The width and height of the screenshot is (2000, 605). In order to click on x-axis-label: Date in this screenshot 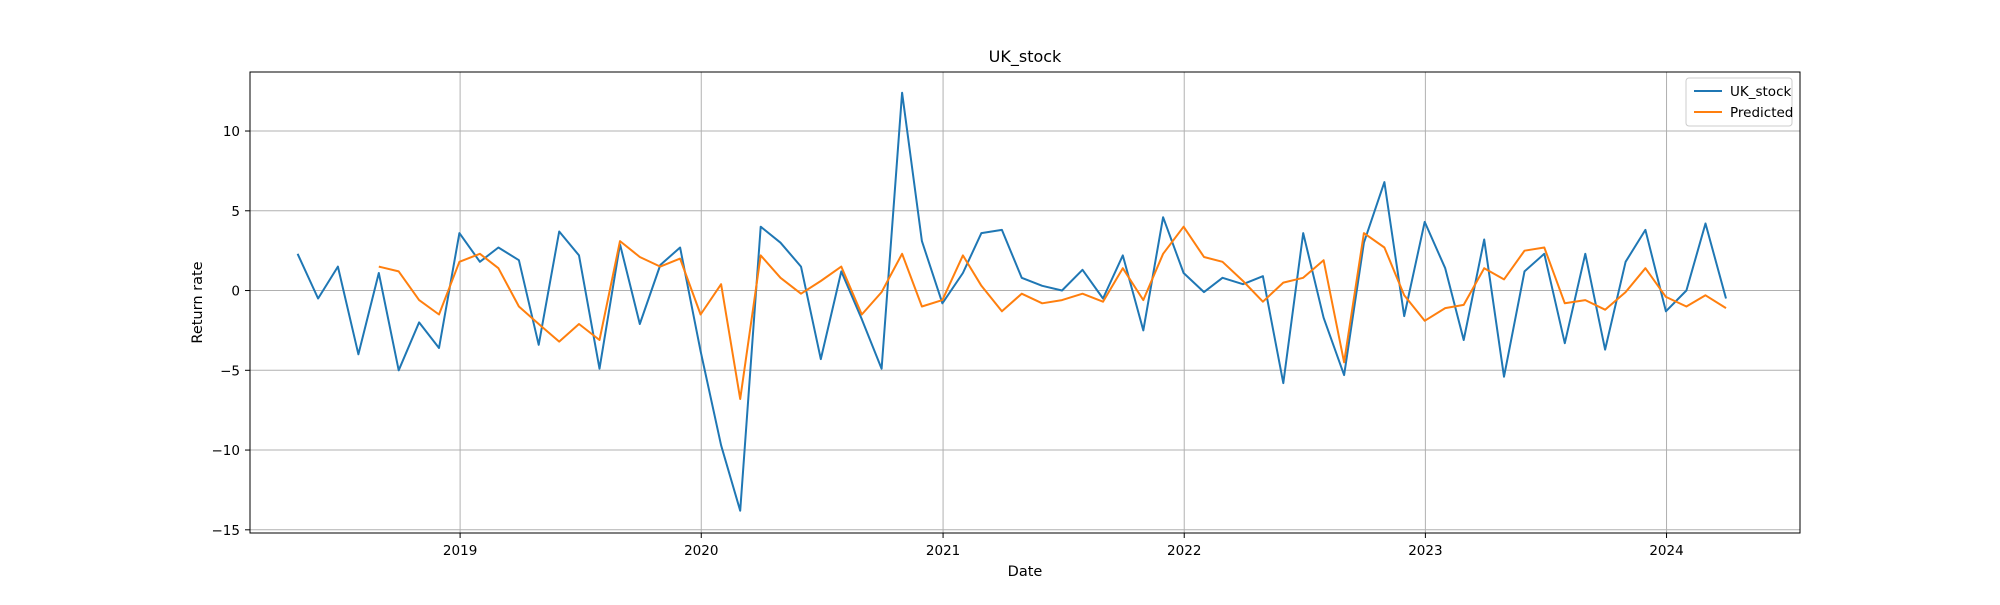, I will do `click(1025, 572)`.